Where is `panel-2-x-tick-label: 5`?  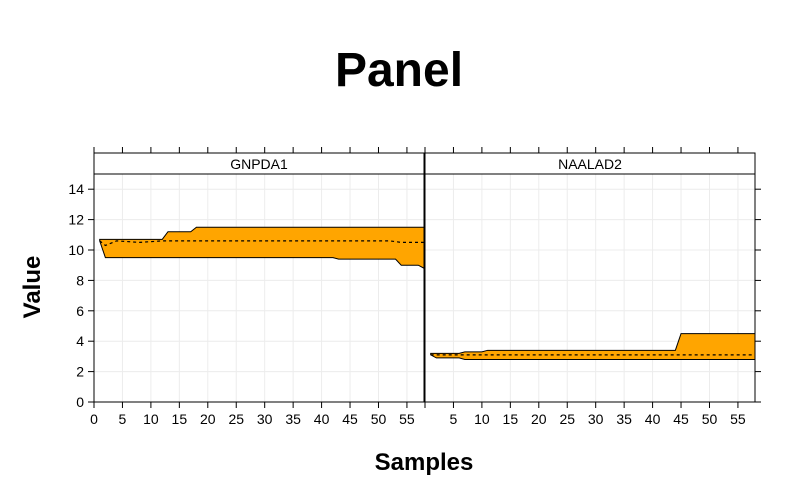 panel-2-x-tick-label: 5 is located at coordinates (454, 419).